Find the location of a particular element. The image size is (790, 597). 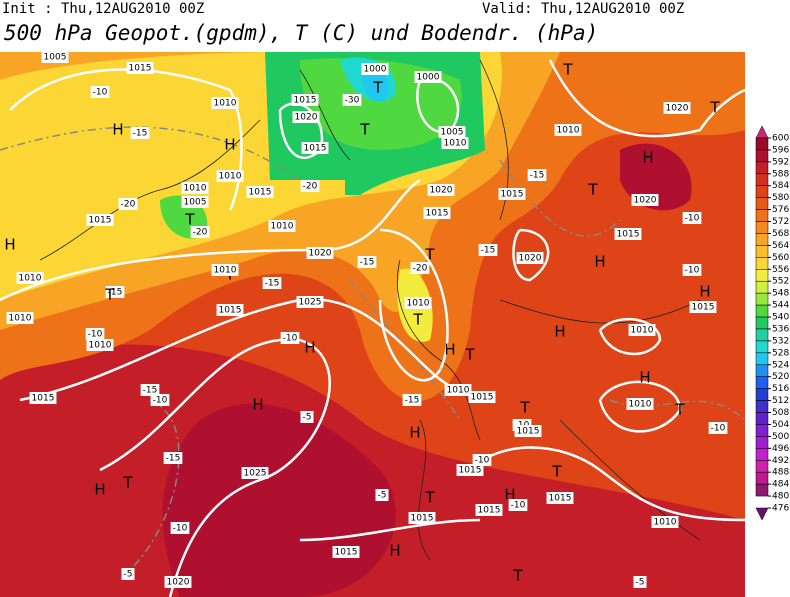

colorbar-label: 568 is located at coordinates (780, 234).